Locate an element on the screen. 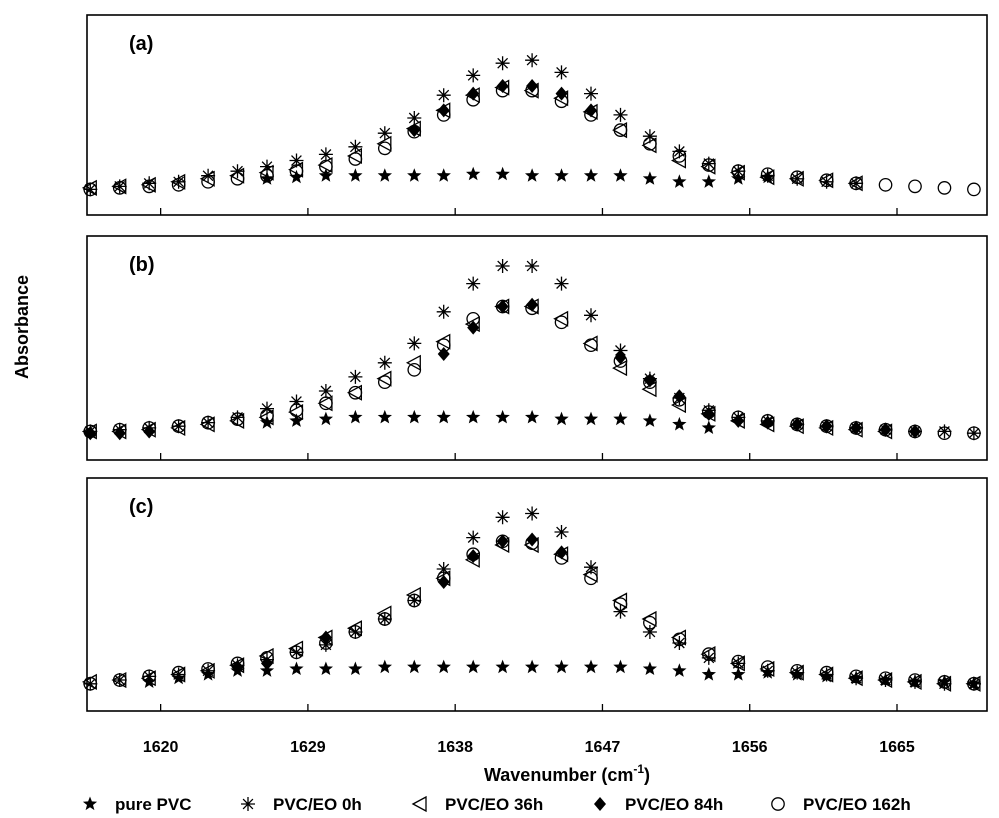 This screenshot has height=818, width=999. x-axis-title-text: Wavenumber (cm is located at coordinates (558, 775).